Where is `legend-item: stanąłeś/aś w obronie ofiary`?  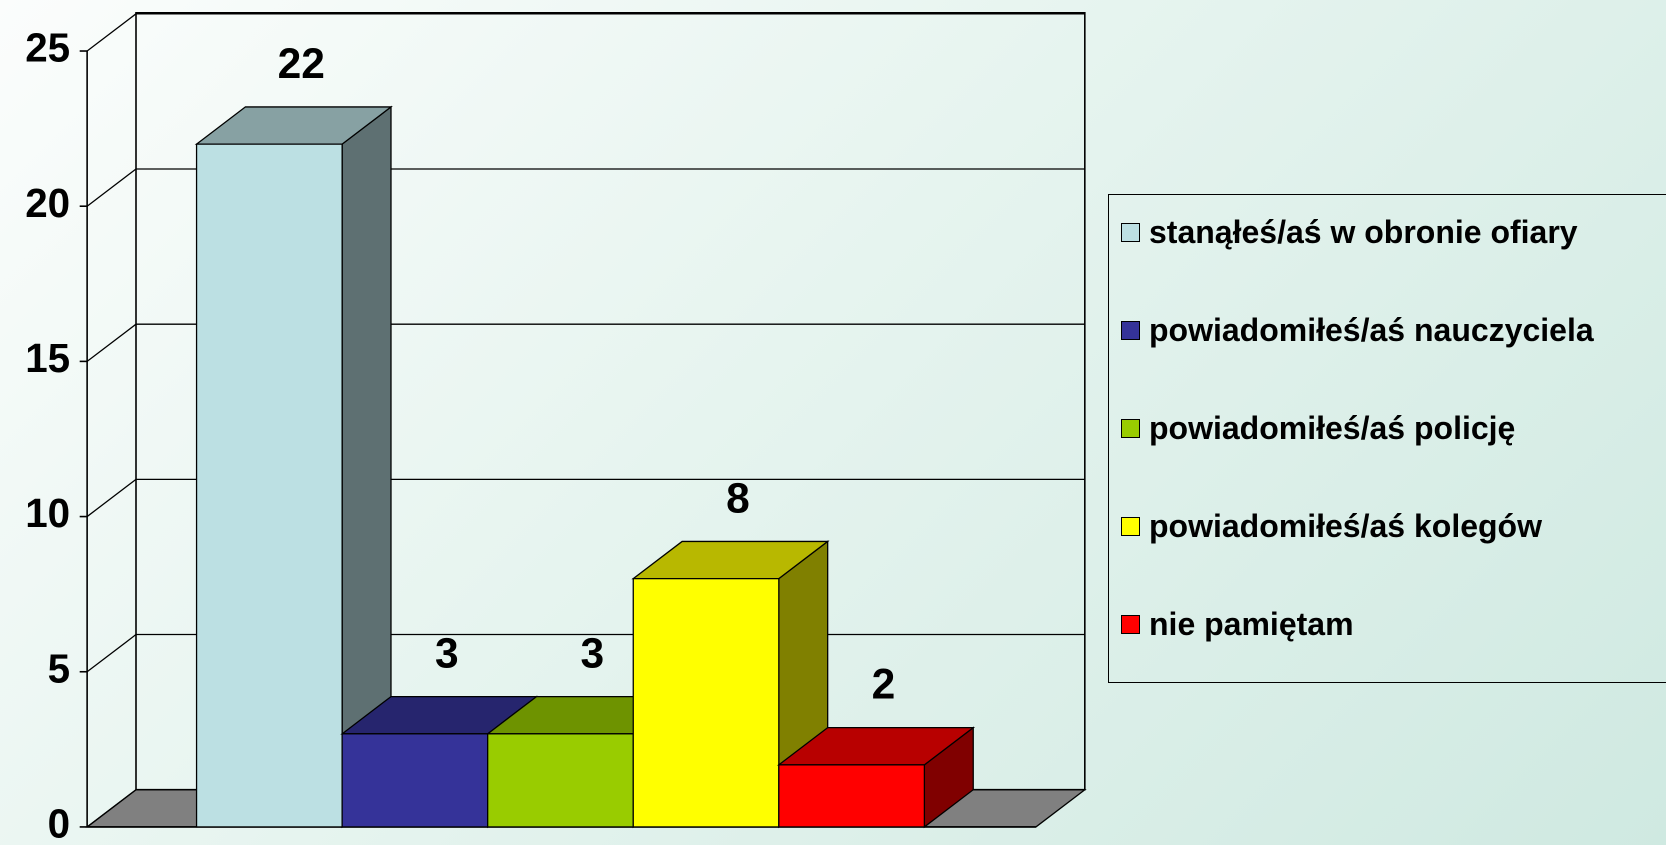
legend-item: stanąłeś/aś w obronie ofiary is located at coordinates (1387, 260).